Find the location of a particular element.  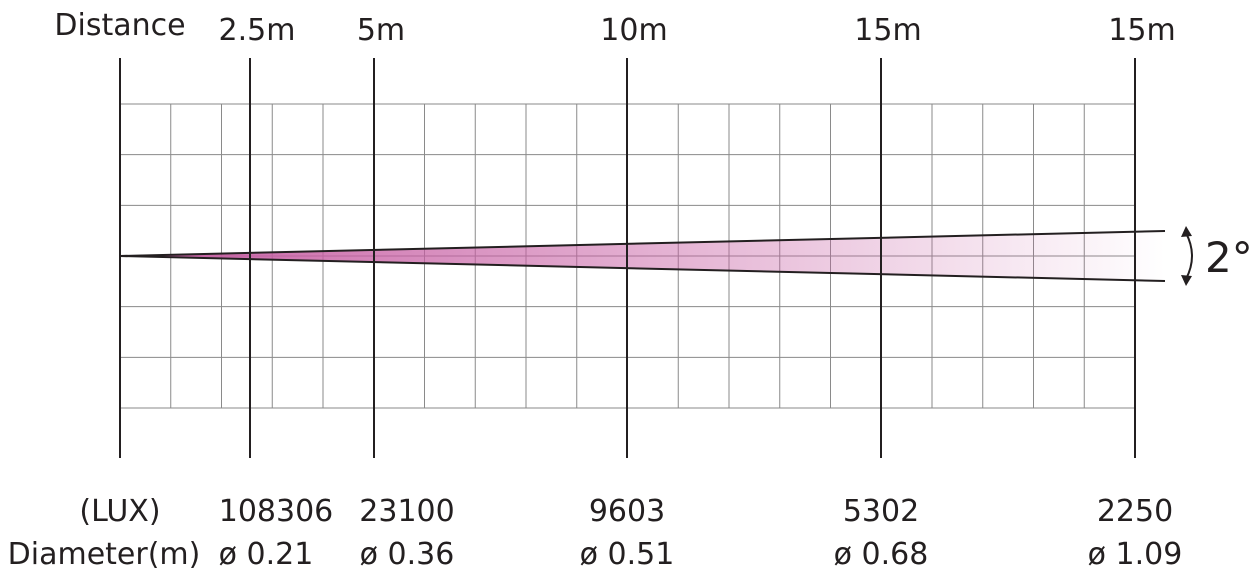

beam-edges is located at coordinates (642, 256).